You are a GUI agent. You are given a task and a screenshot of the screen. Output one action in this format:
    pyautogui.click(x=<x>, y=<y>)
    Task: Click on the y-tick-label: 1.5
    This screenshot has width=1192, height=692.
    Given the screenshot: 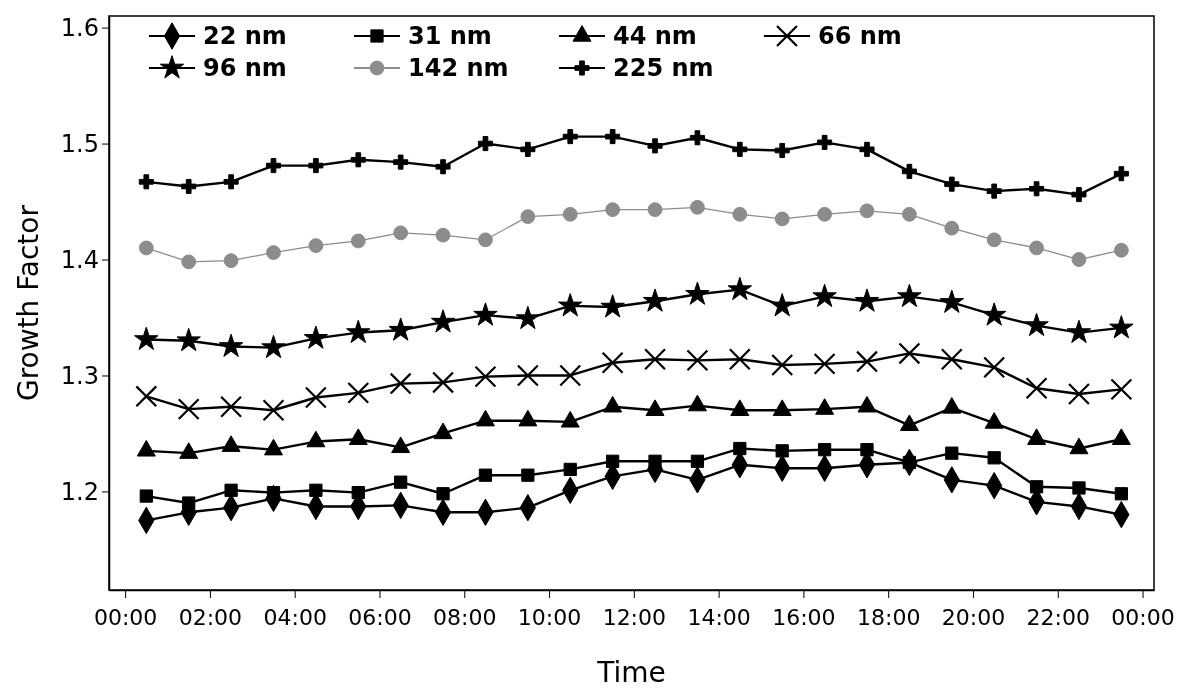 What is the action you would take?
    pyautogui.click(x=79, y=143)
    